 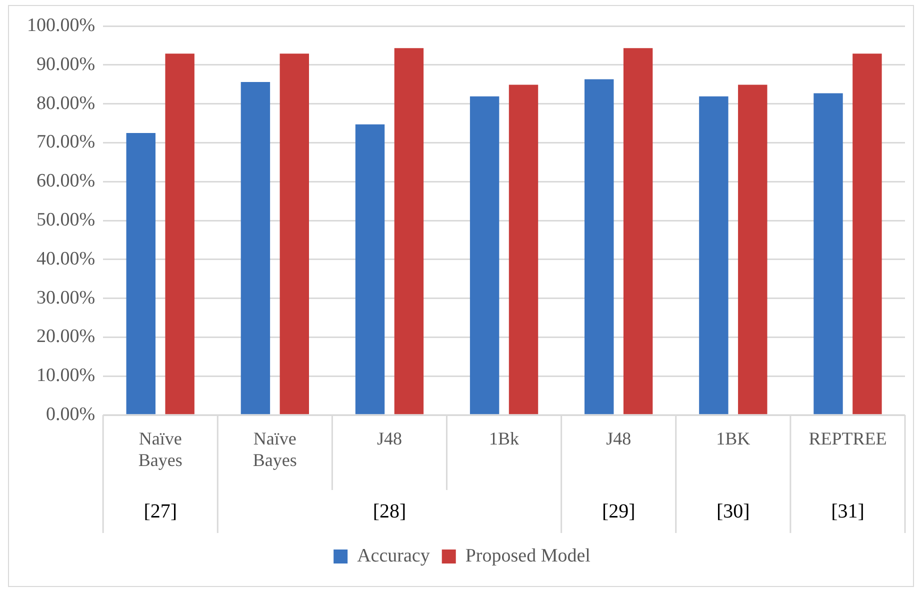 What do you see at coordinates (66, 142) in the screenshot?
I see `y-tick-label: 70.00%` at bounding box center [66, 142].